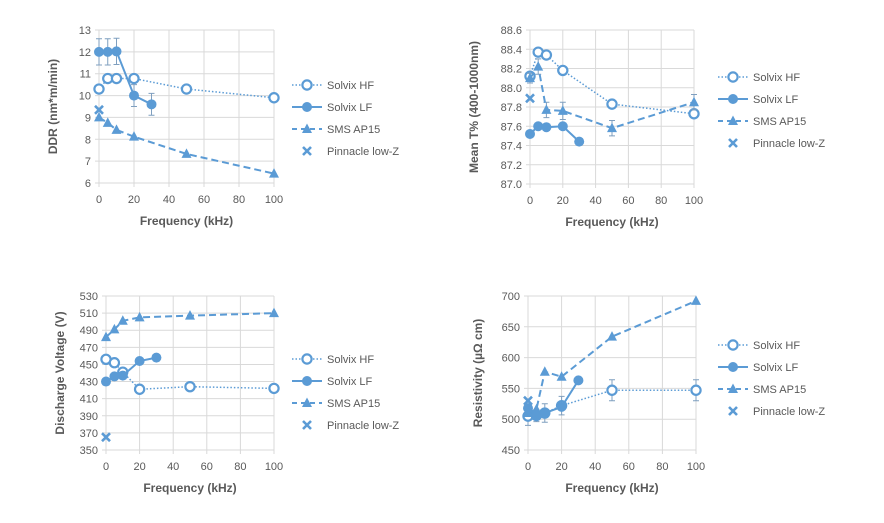 The image size is (884, 523). What do you see at coordinates (511, 166) in the screenshot?
I see `y-tick-label: 87.2` at bounding box center [511, 166].